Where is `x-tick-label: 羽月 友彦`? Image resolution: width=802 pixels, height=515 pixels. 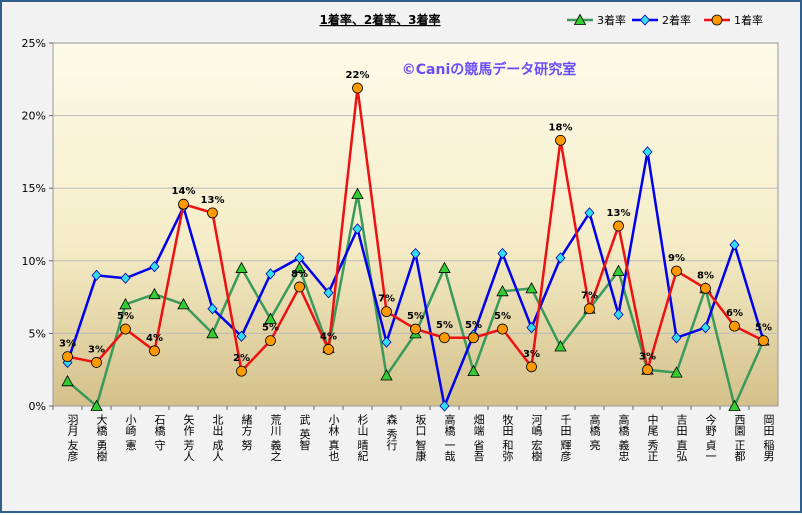
x-tick-label: 羽月 友彦 is located at coordinates (72, 438).